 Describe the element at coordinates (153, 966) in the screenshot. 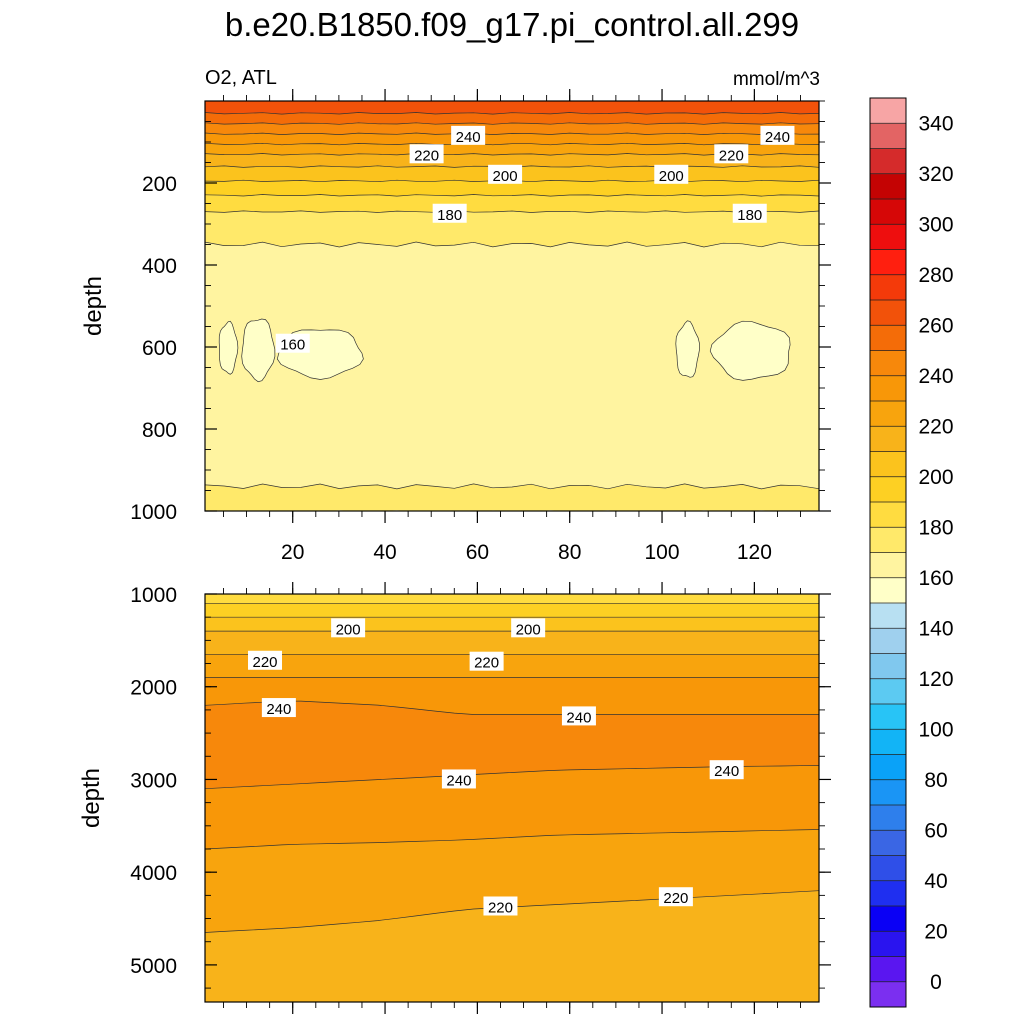

I see `ytick-label: 5000` at that location.